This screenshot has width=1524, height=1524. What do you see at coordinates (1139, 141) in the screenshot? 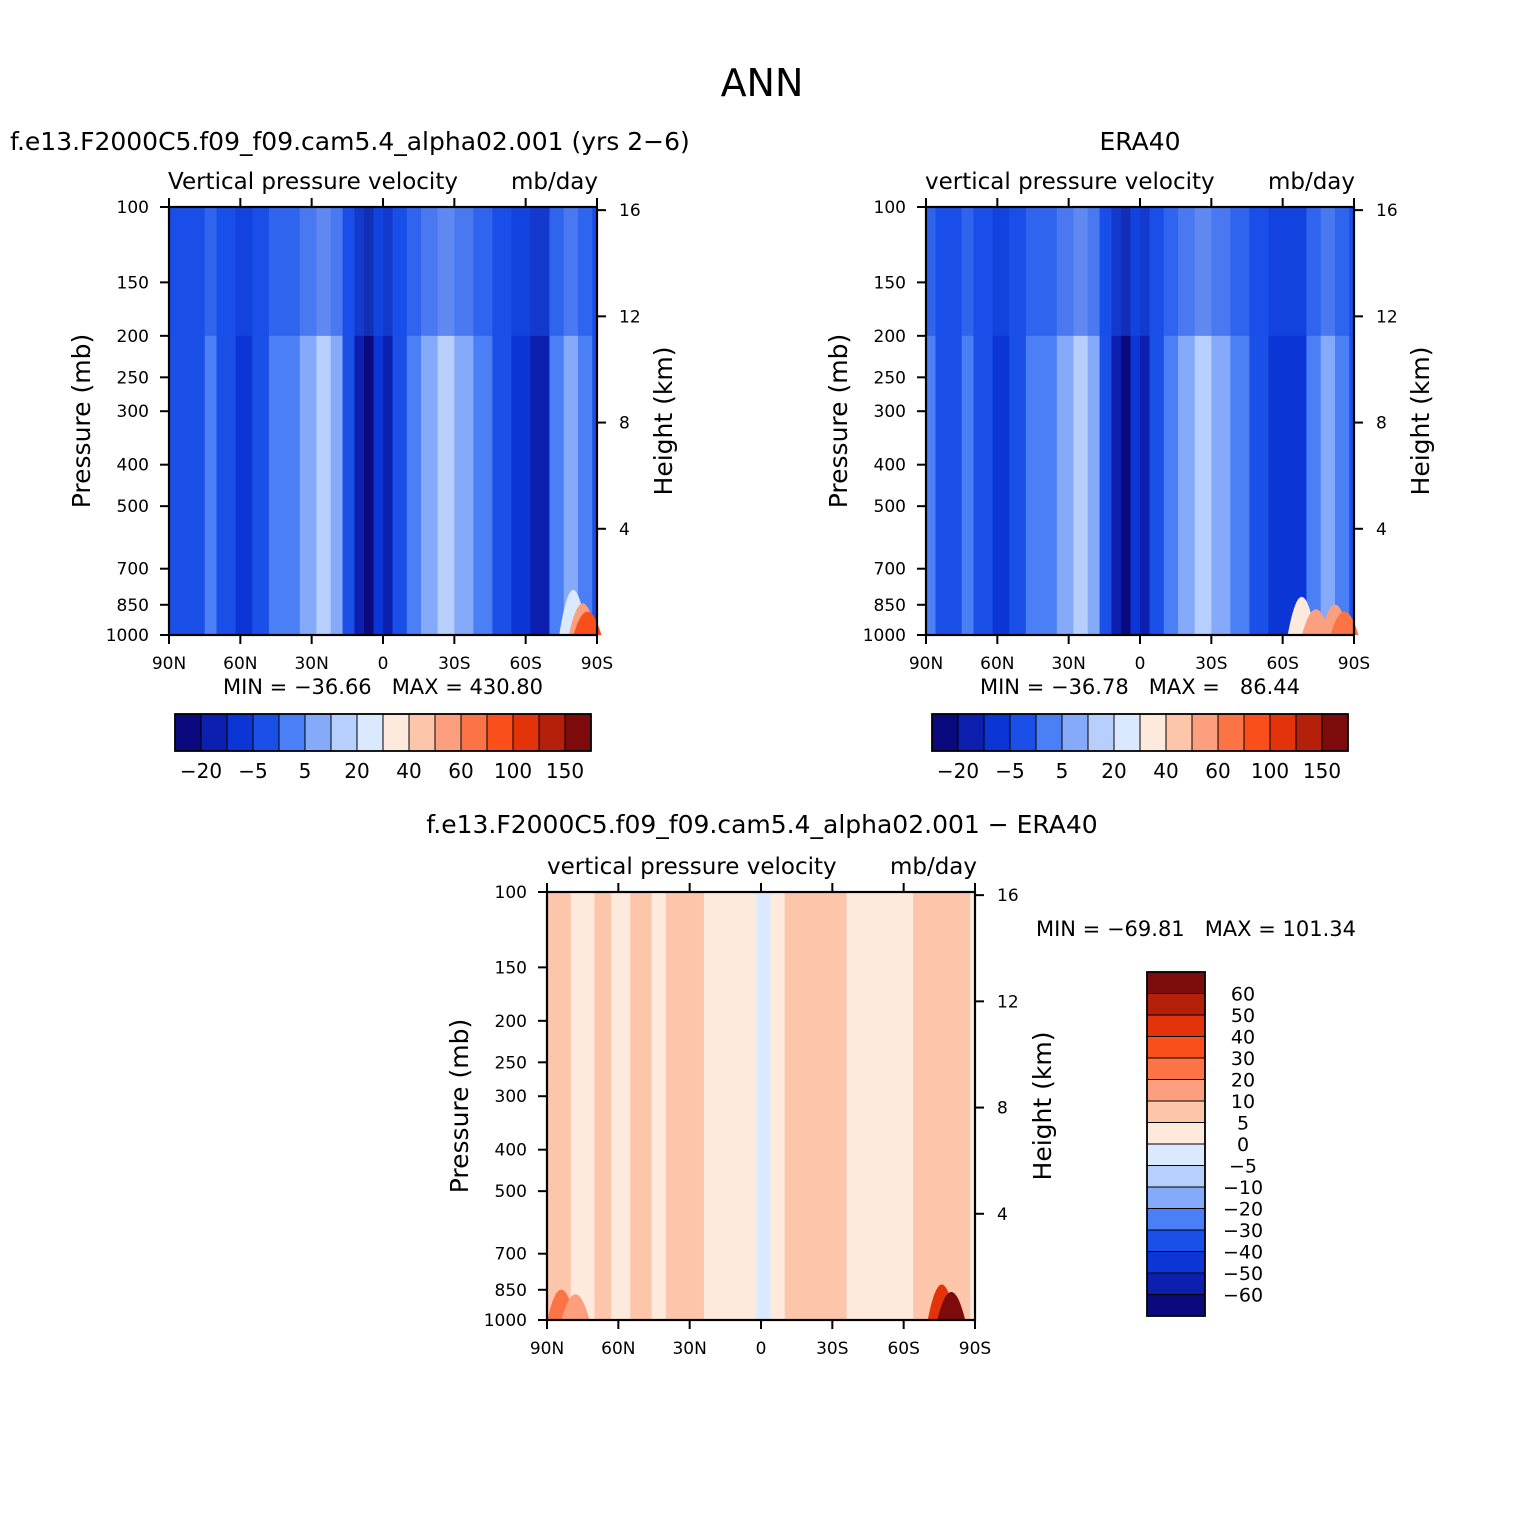
I see `panel-case-title: ERA40` at bounding box center [1139, 141].